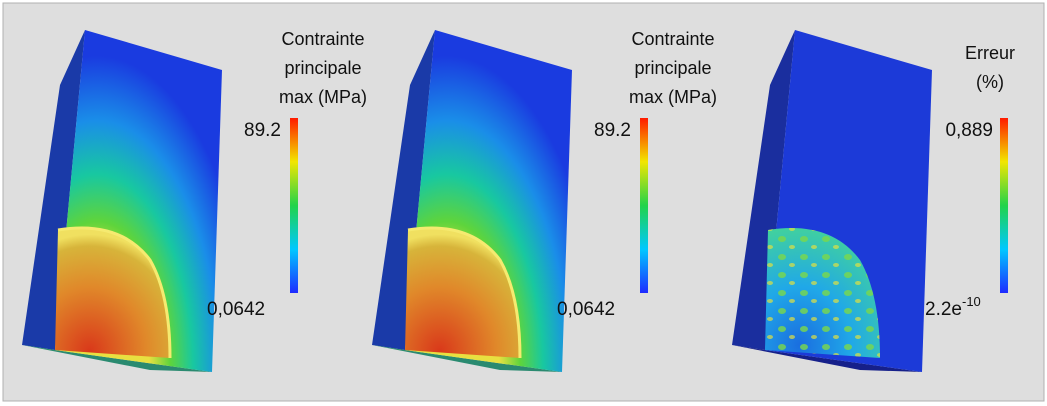 This screenshot has width=1047, height=406. Describe the element at coordinates (990, 82) in the screenshot. I see `colorbar-title: (%)` at that location.